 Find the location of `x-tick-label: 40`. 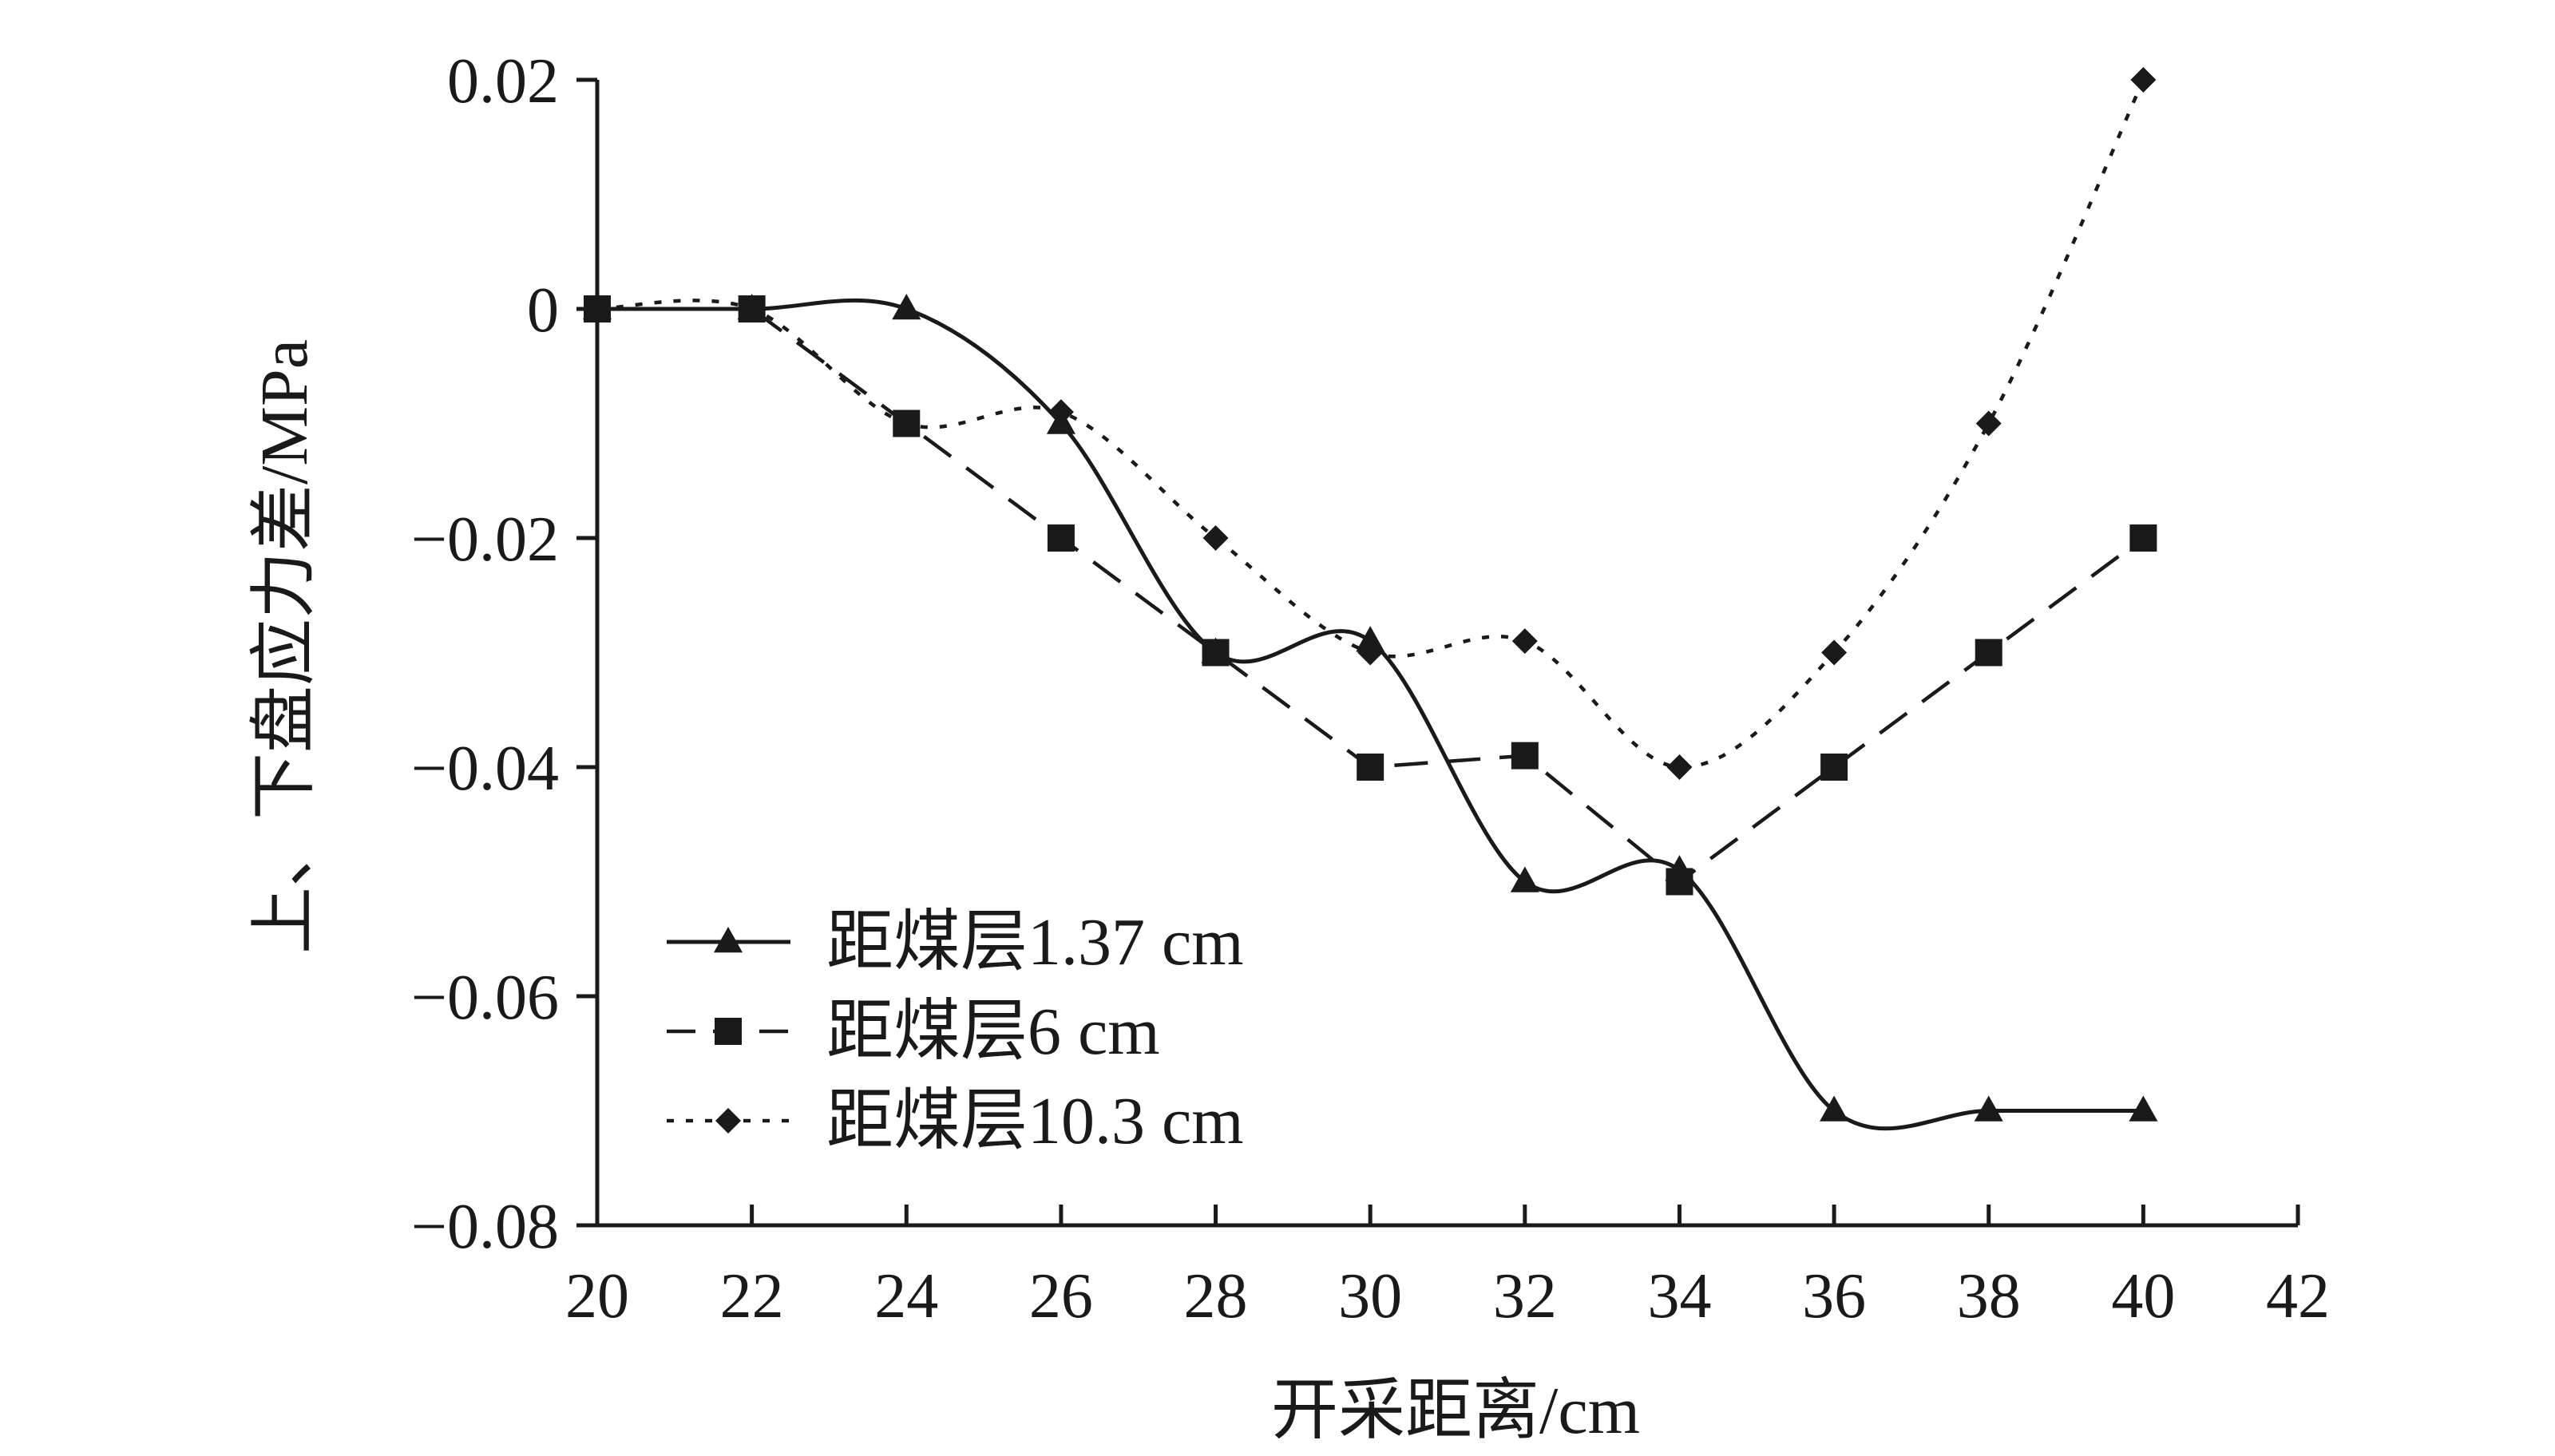

x-tick-label: 40 is located at coordinates (2143, 1296).